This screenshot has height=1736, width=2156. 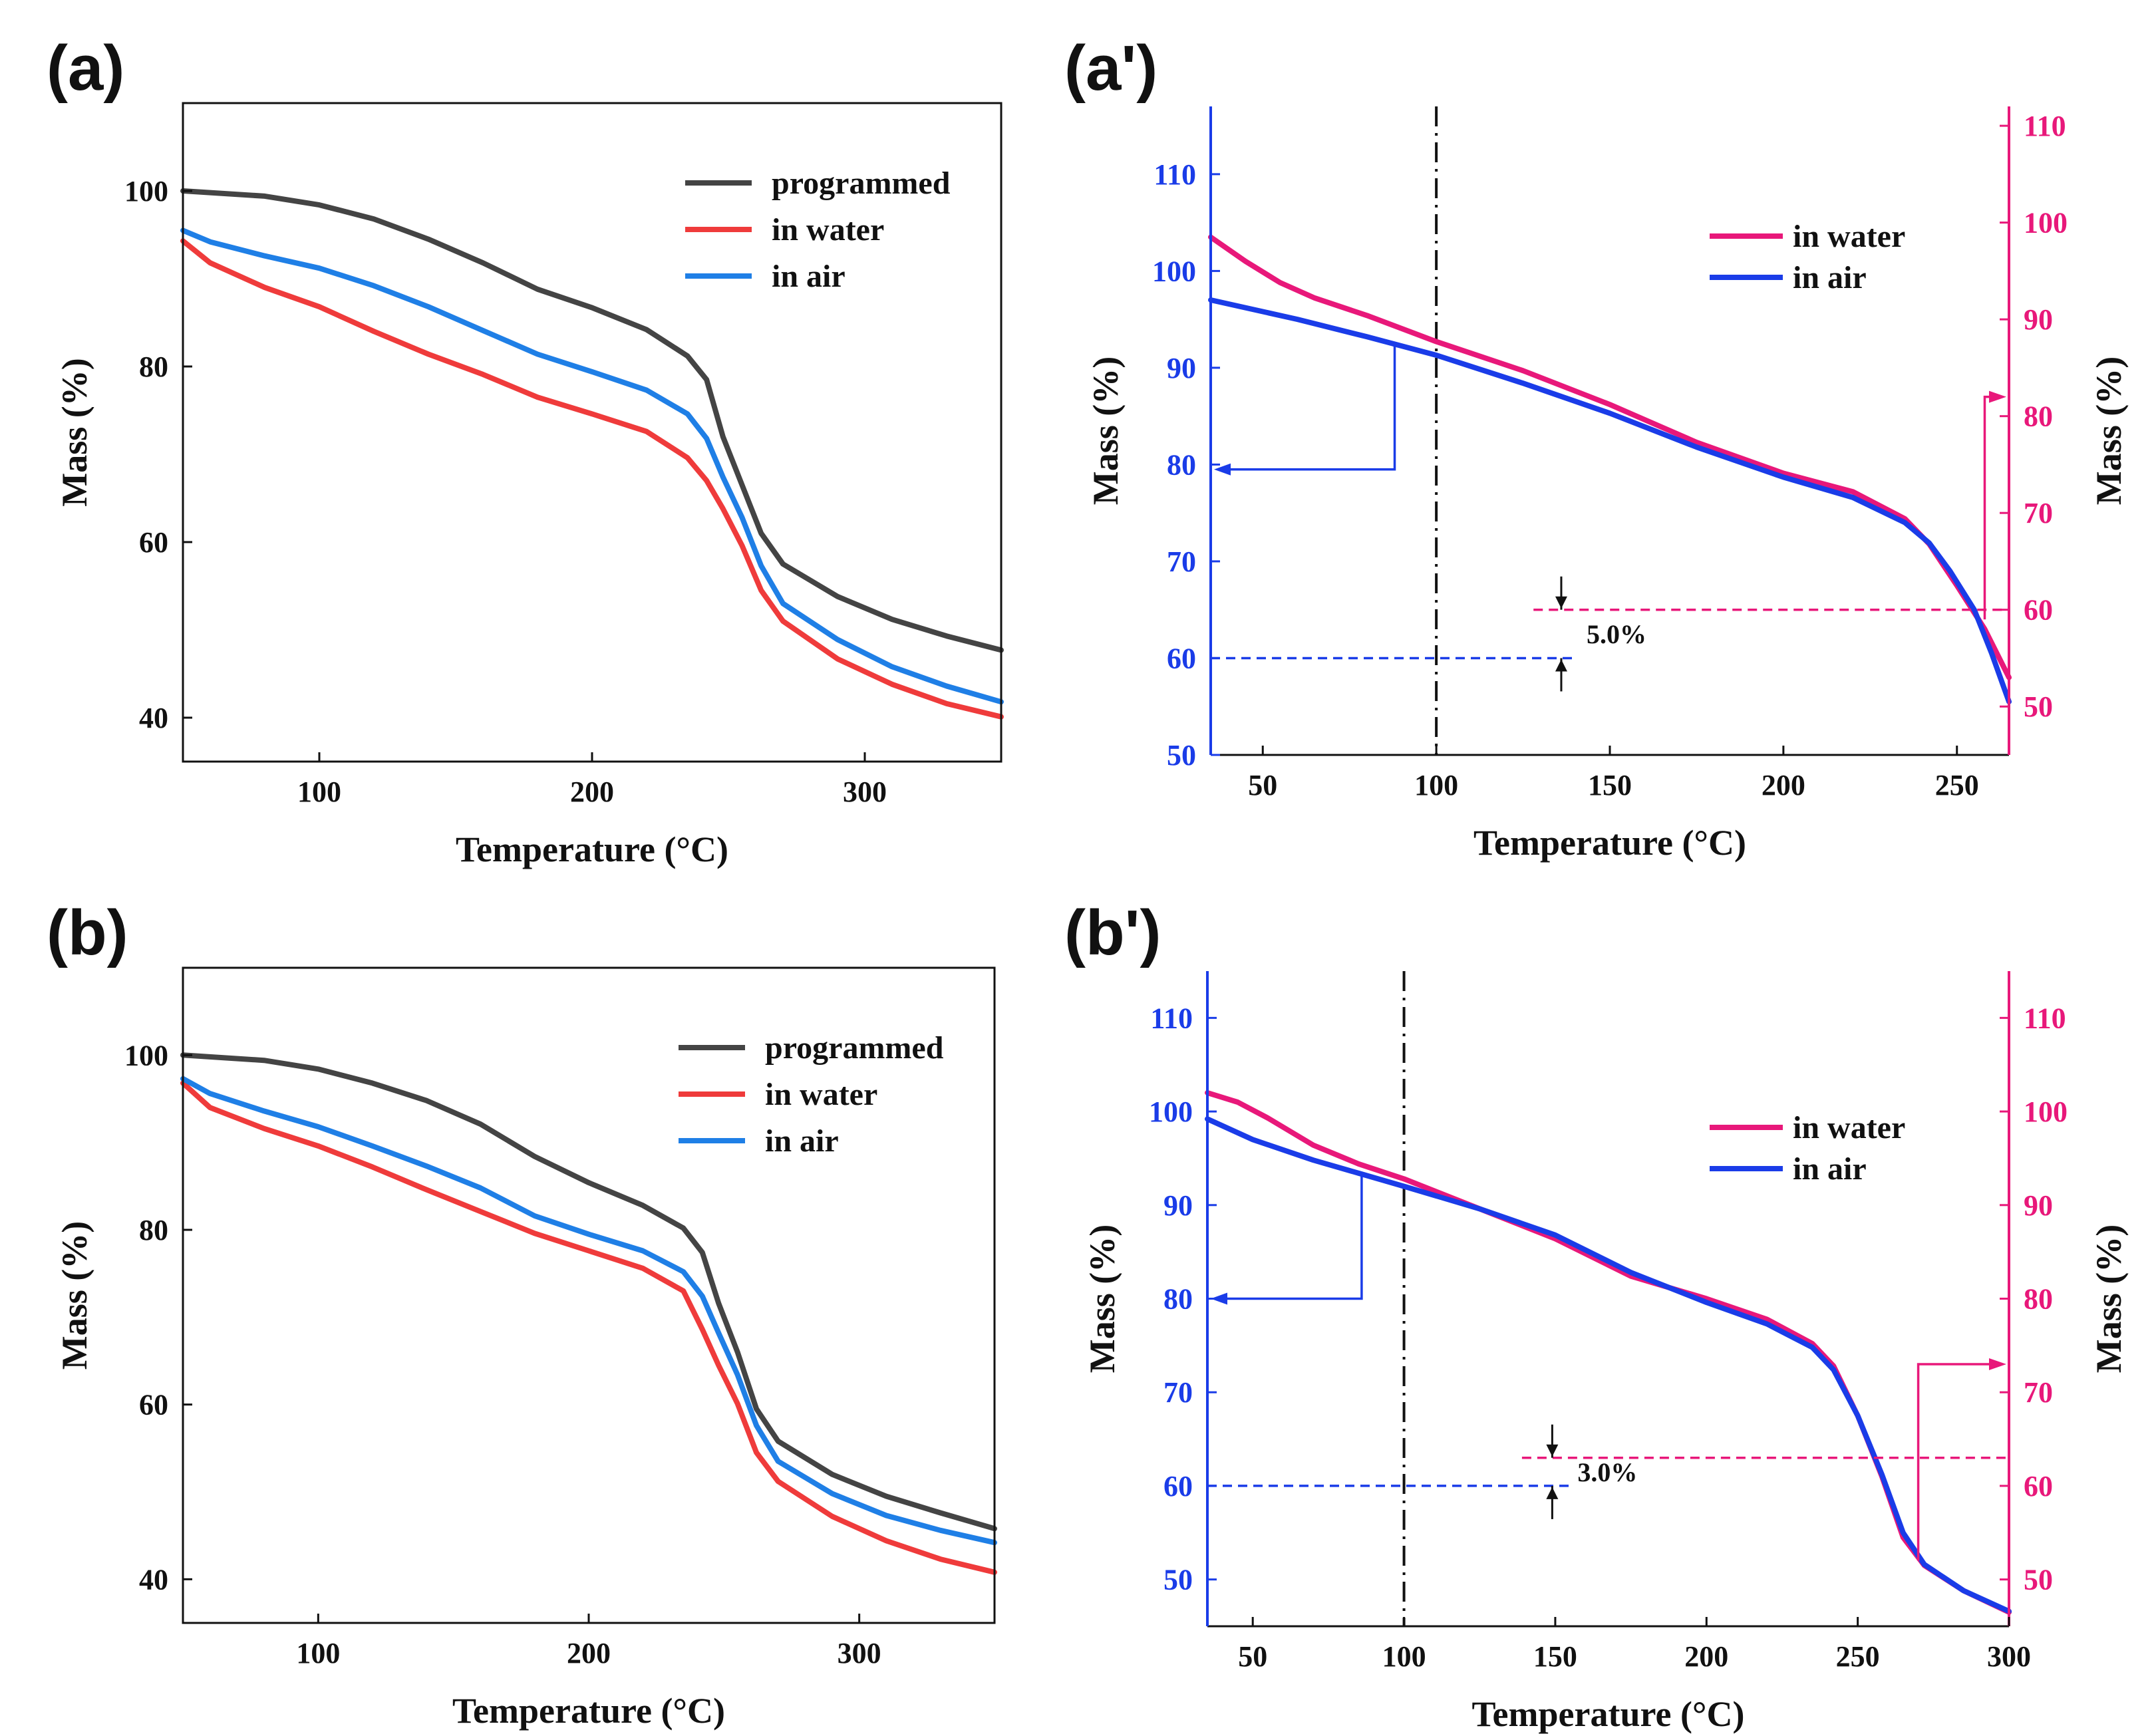 I want to click on left-y-axis-title: Mass (%), so click(x=1106, y=431).